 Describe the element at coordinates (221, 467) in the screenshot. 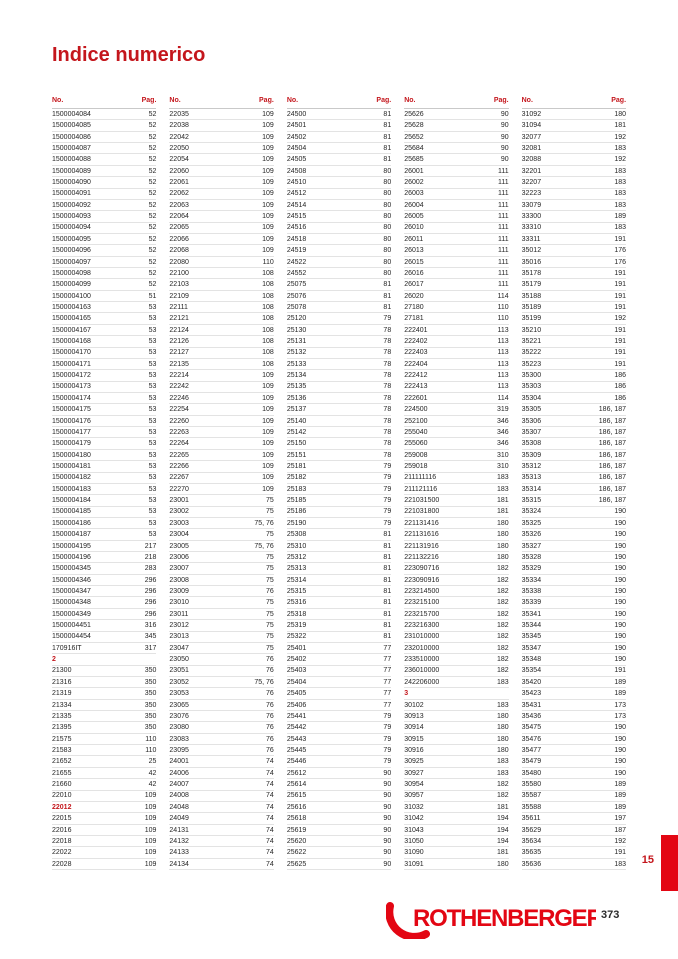

I see `table-row: 22266 109` at that location.